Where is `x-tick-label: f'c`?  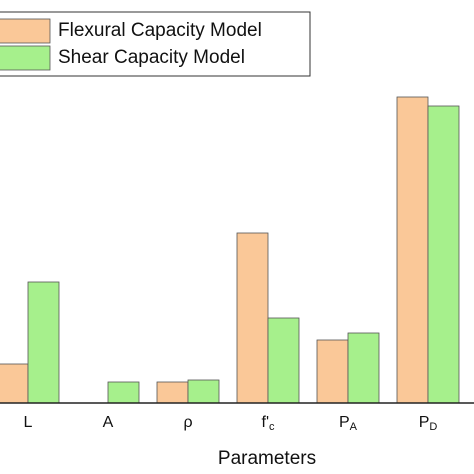
x-tick-label: f'c is located at coordinates (269, 423).